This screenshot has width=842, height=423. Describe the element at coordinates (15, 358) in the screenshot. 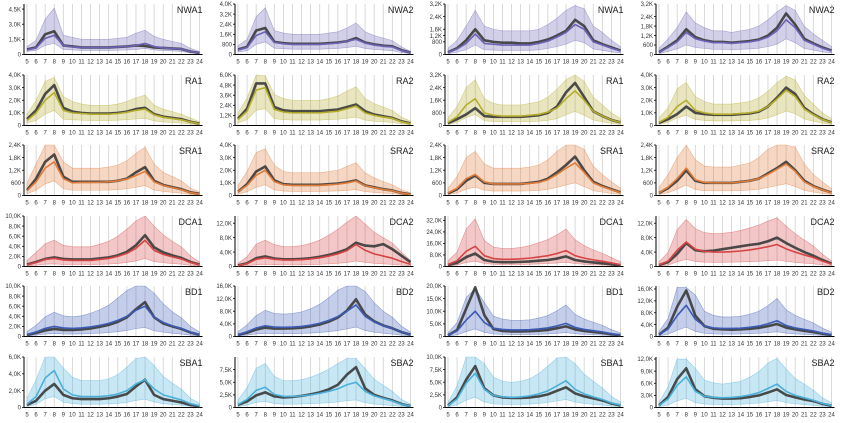

I see `y-tick-label: 6,0K` at that location.